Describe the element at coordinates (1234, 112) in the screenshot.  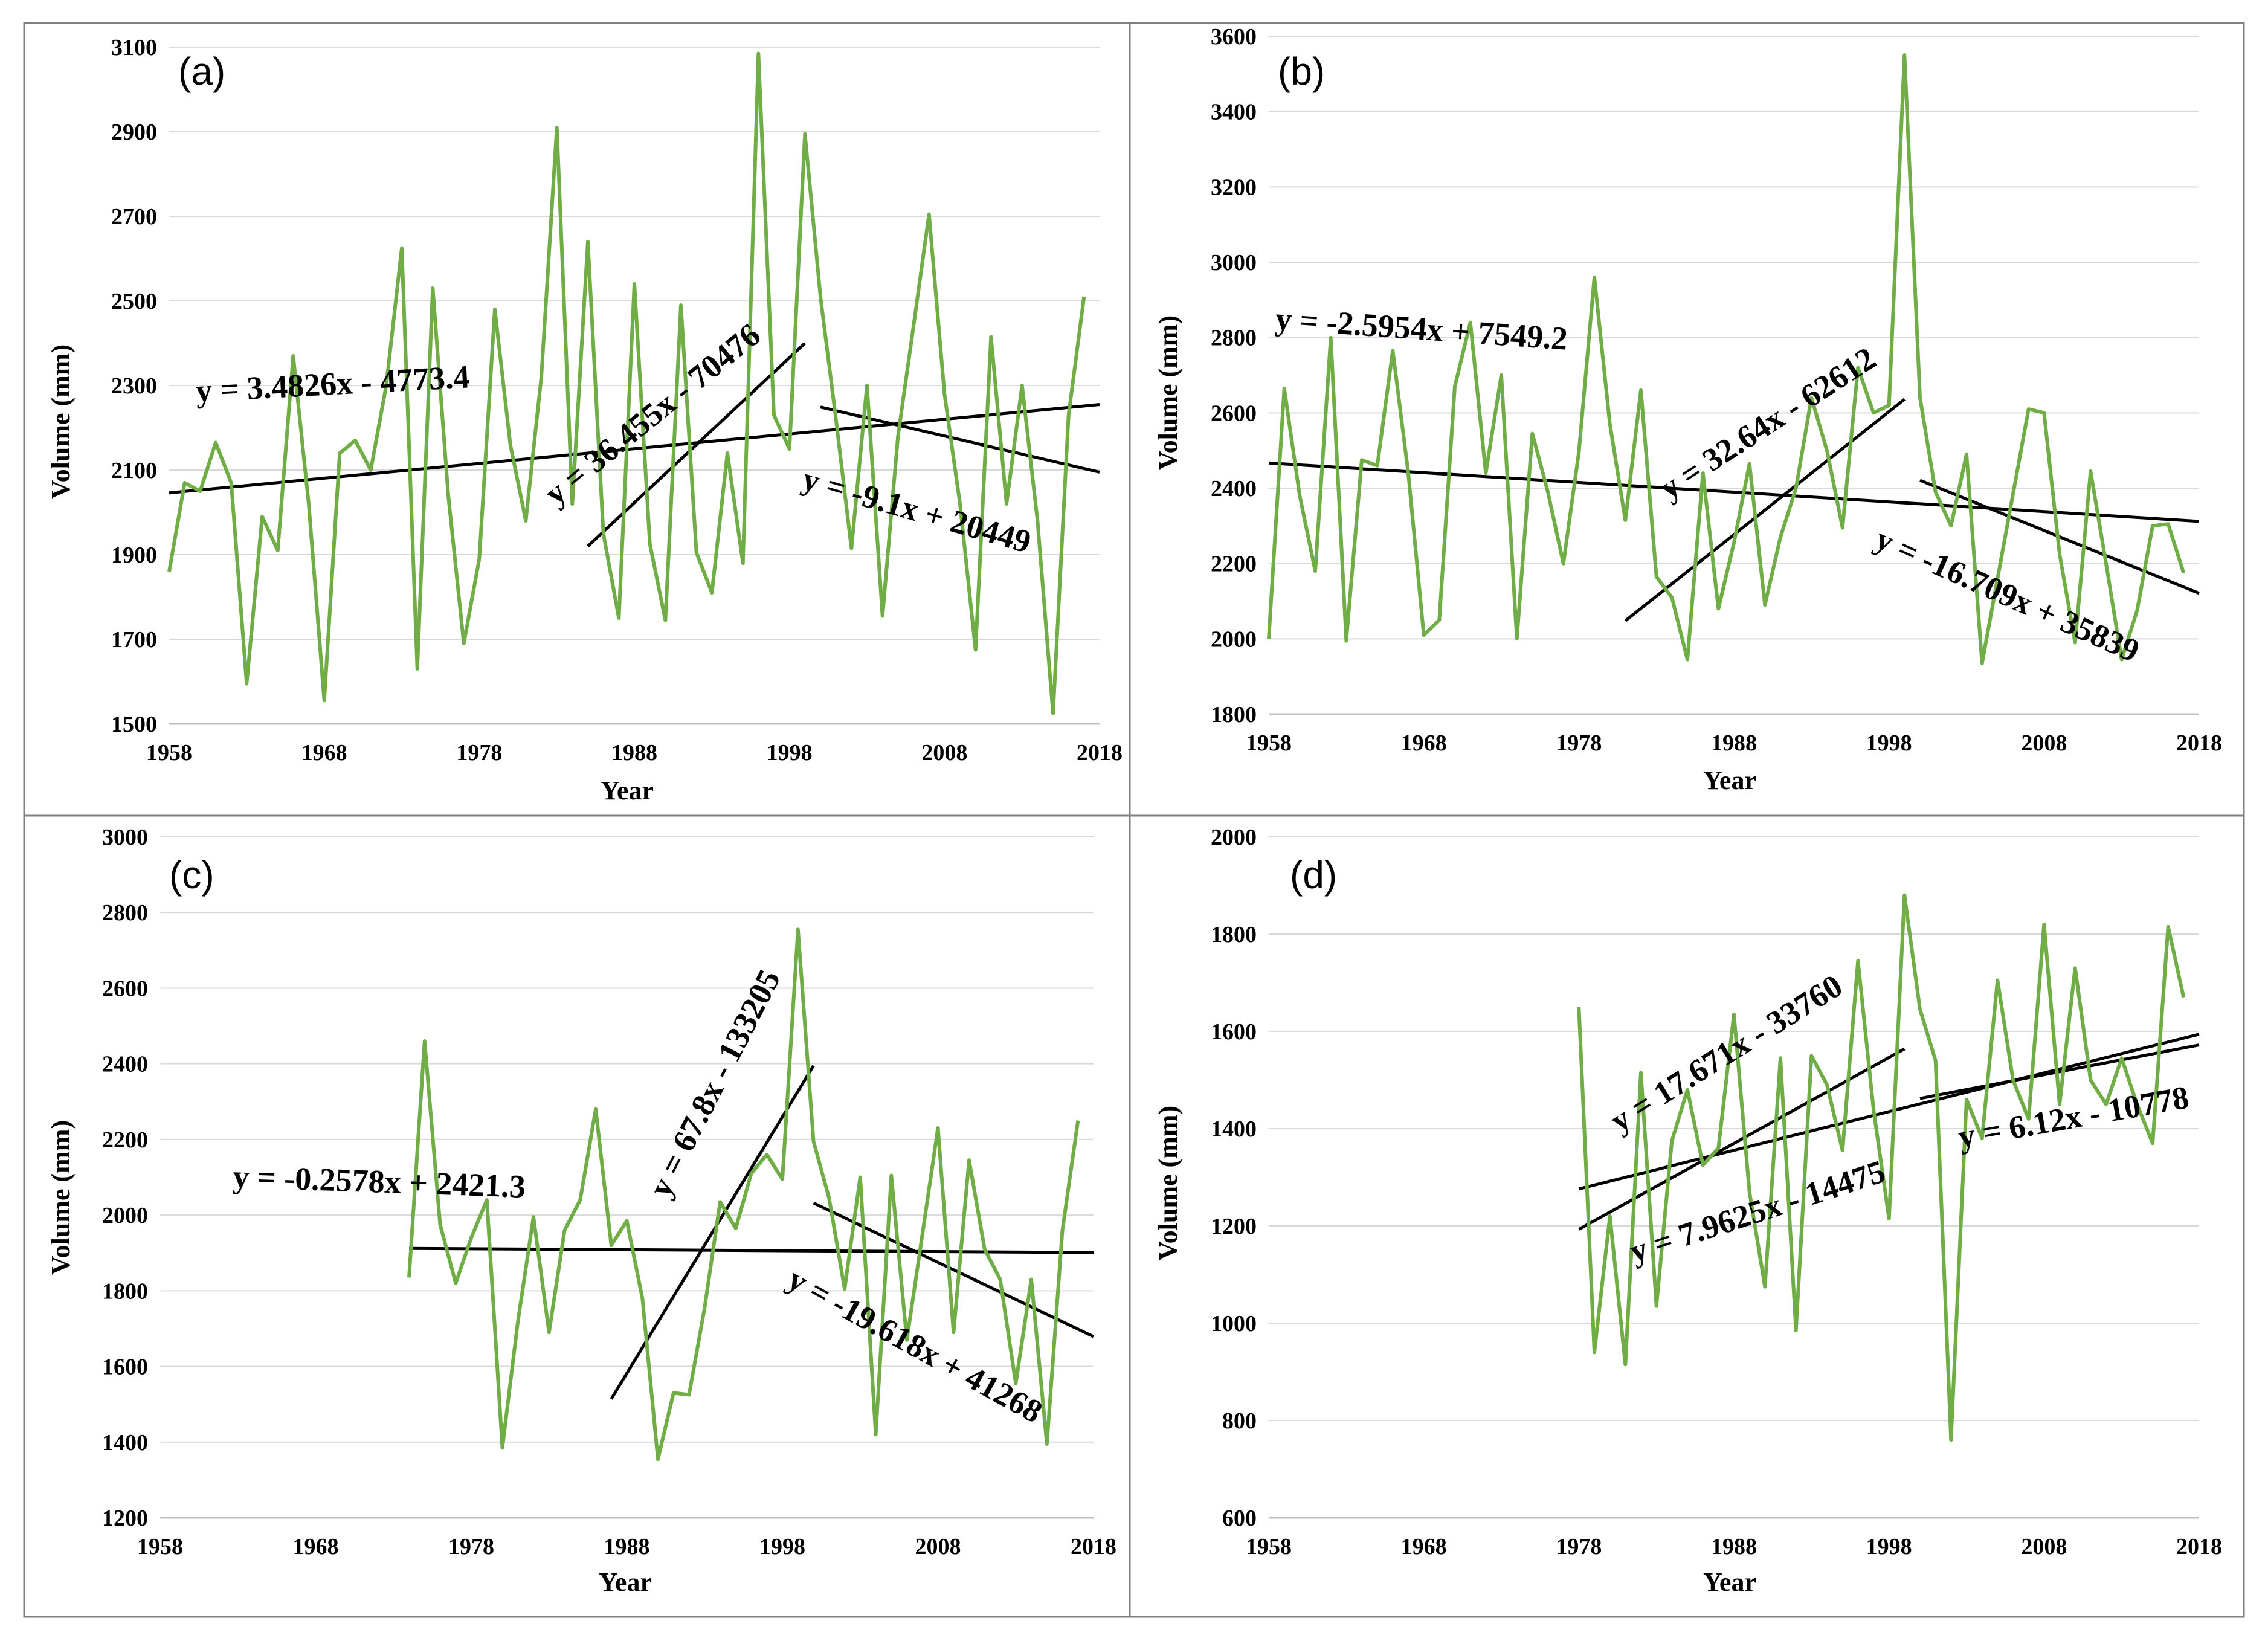
I see `y-tick-label: 3400` at that location.